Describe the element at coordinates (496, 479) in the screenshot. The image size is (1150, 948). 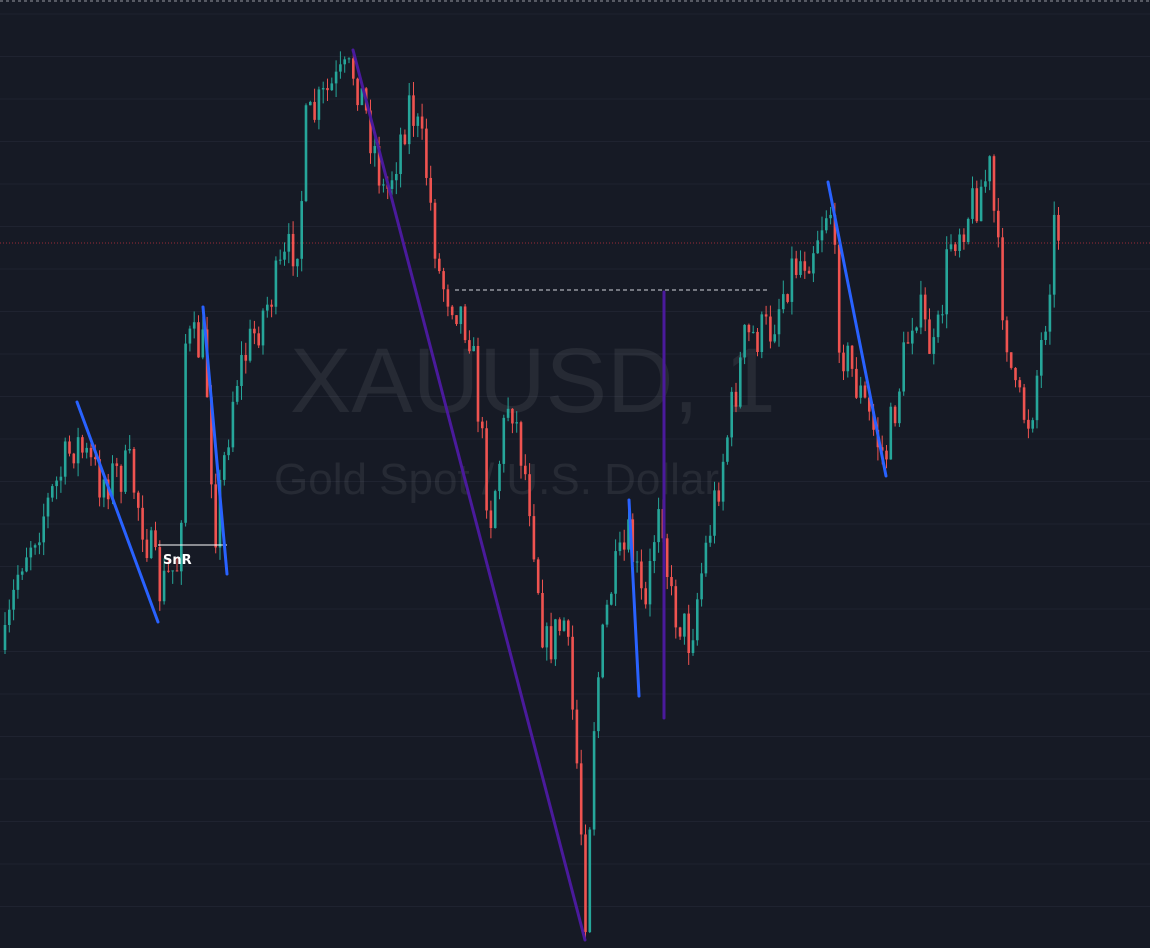
I see `watermark-description: Gold Spot / U.S. Dollar` at that location.